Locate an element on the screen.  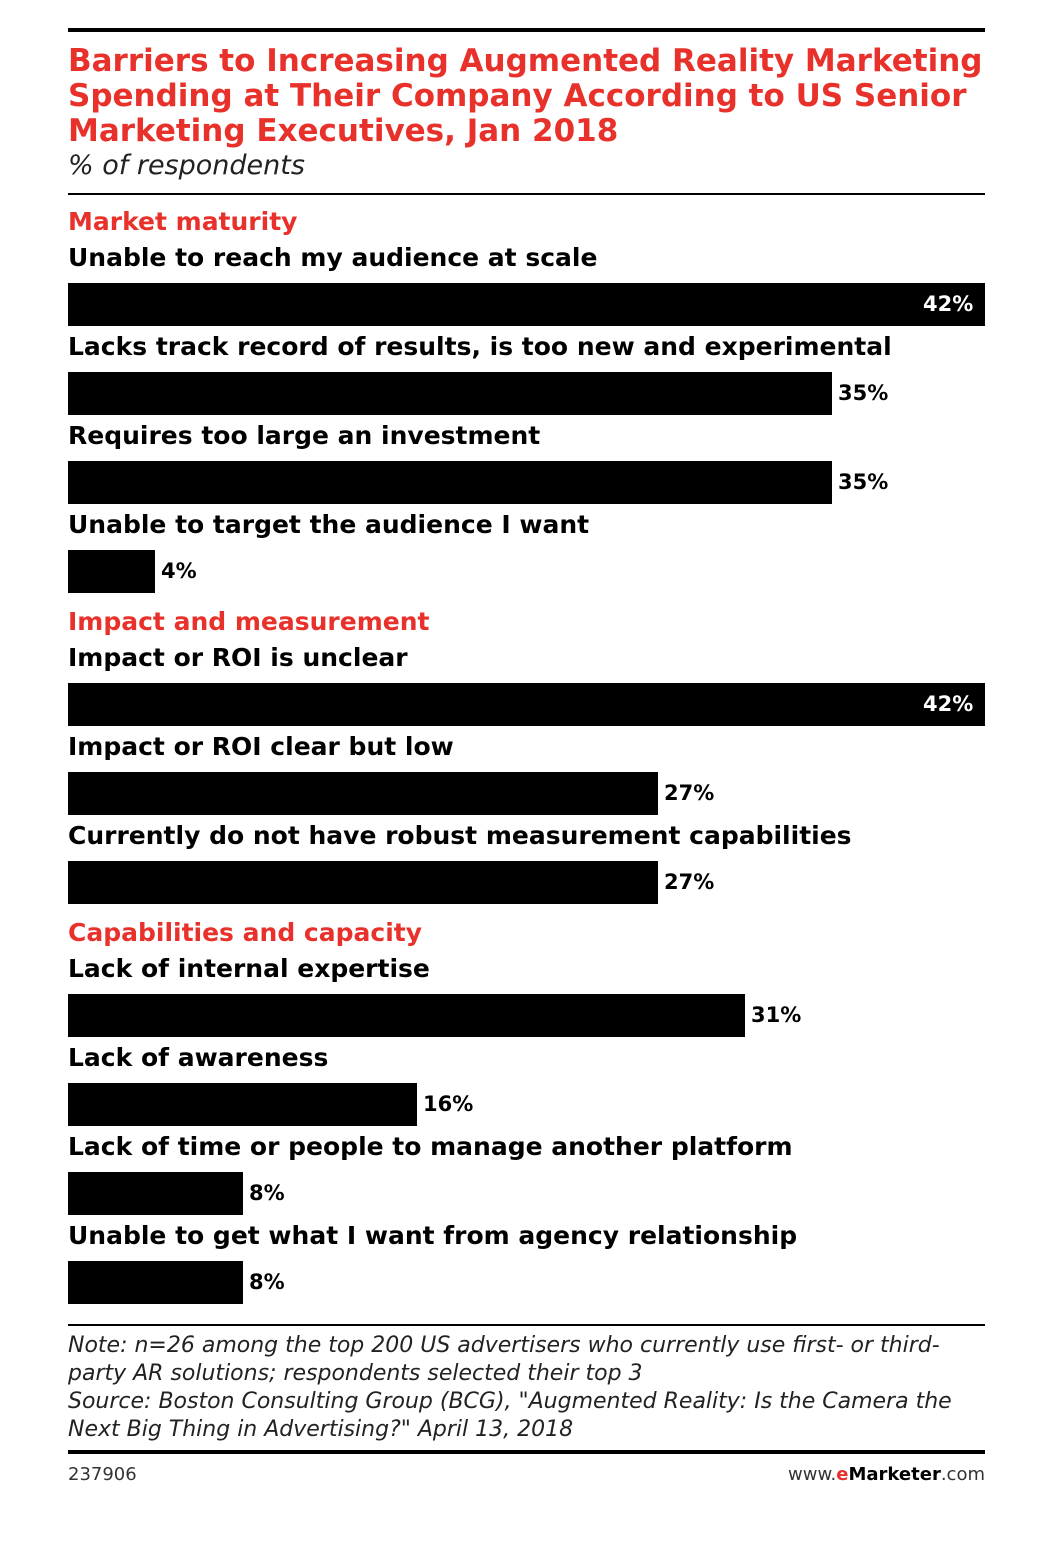
bar-value-label: 16% is located at coordinates (448, 1104).